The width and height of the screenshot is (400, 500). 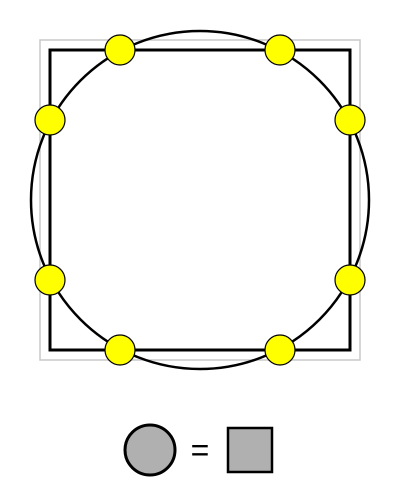 I want to click on intersection-point-left-bottom, so click(x=50, y=280).